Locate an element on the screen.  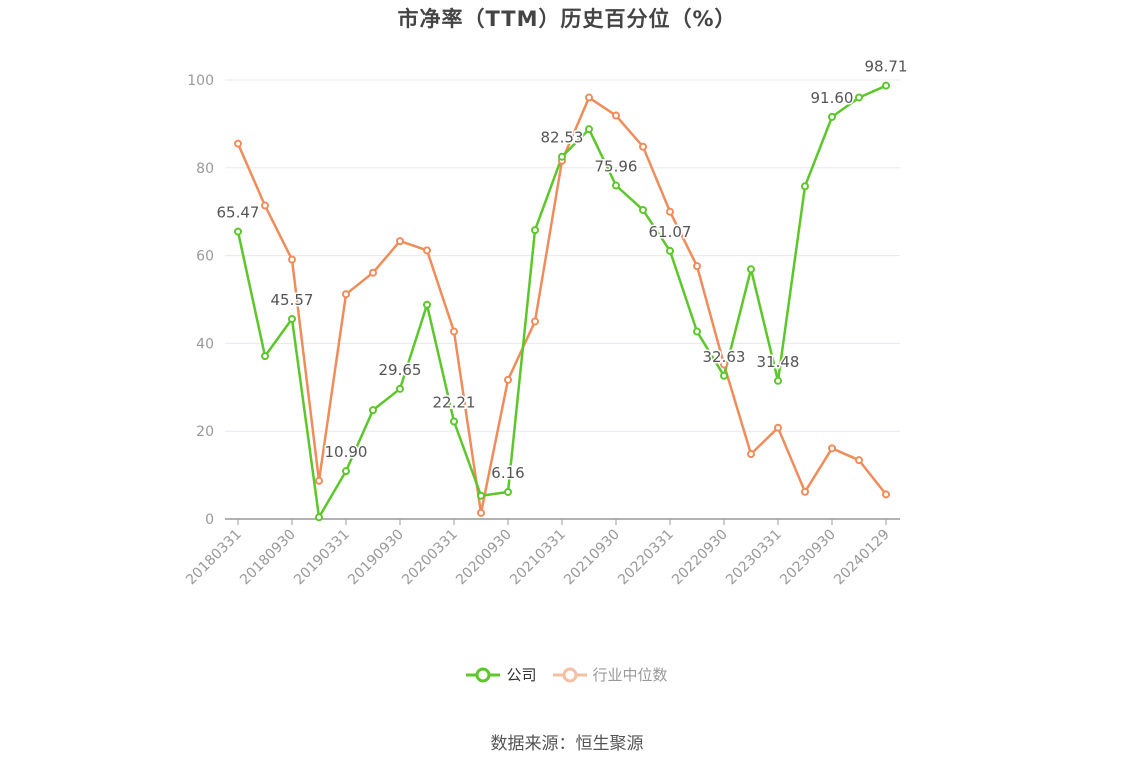
x-tick-label: 20230331 is located at coordinates (754, 558).